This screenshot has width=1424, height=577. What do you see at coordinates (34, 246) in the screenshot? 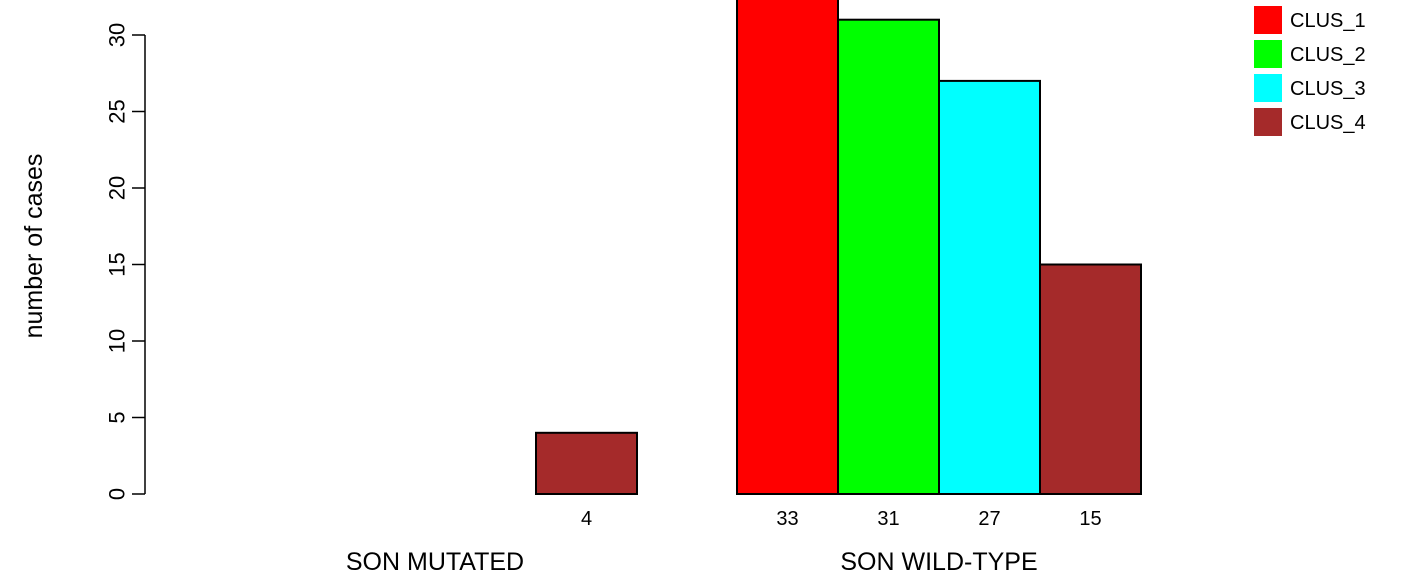
I see `y-axis-title: number of cases` at bounding box center [34, 246].